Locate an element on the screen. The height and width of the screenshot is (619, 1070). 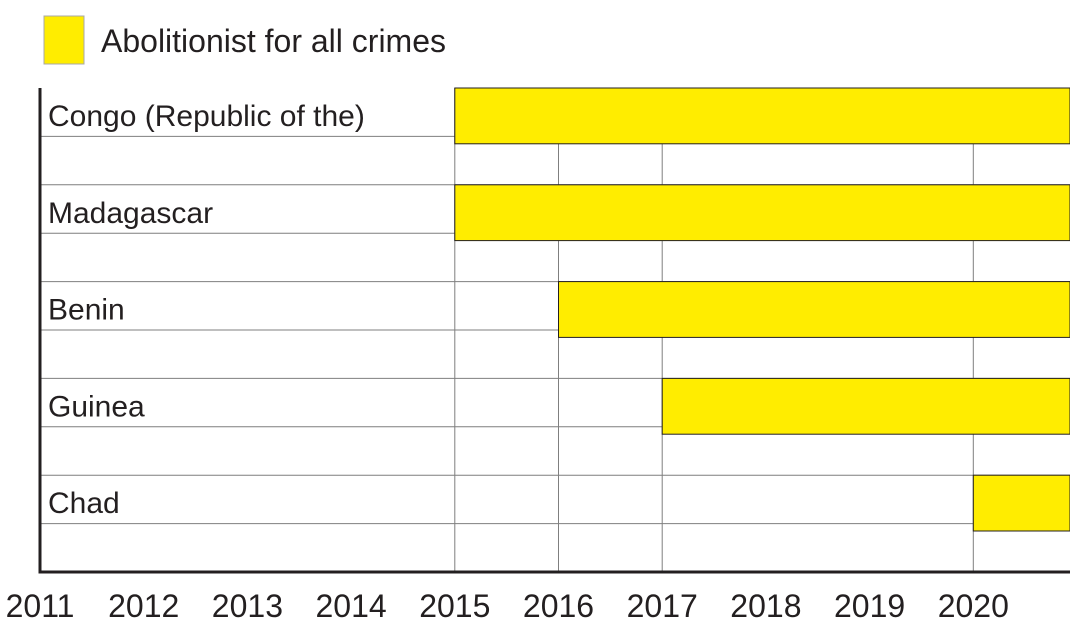
x-tick-label: 2020 is located at coordinates (973, 603).